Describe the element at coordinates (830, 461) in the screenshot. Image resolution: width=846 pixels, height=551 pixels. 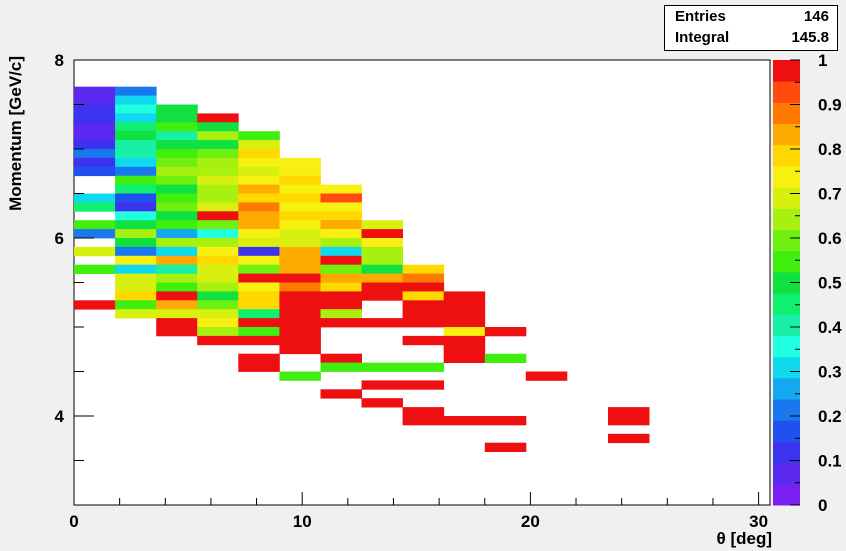
I see `color-scale-label: 0.1` at that location.